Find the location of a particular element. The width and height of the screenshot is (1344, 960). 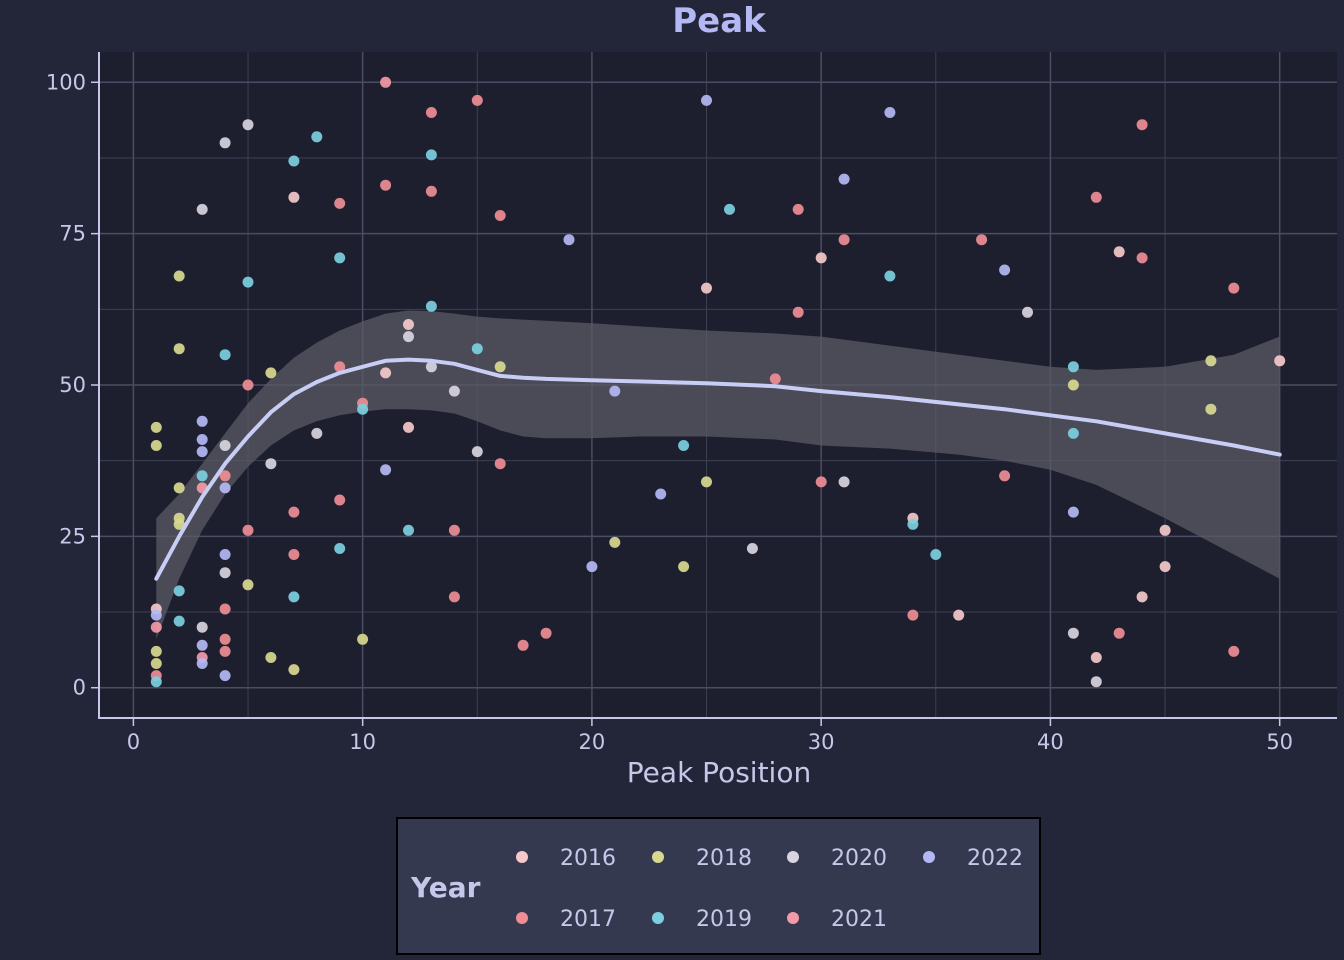

legend-key-2018 is located at coordinates (658, 857).